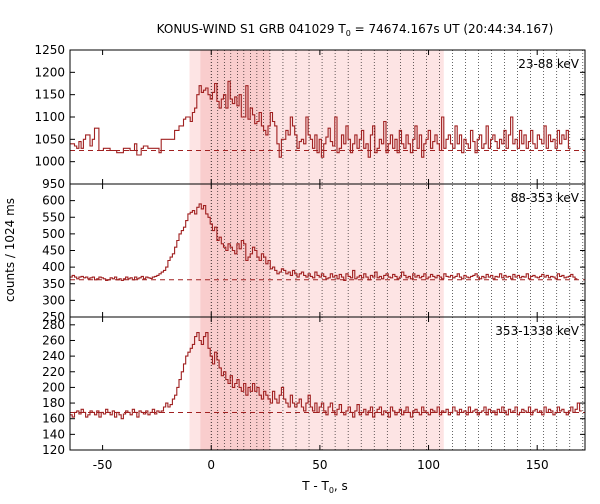 This screenshot has width=600, height=504. Describe the element at coordinates (10, 250) in the screenshot. I see `y-axis-label: counts / 1024 ms` at that location.